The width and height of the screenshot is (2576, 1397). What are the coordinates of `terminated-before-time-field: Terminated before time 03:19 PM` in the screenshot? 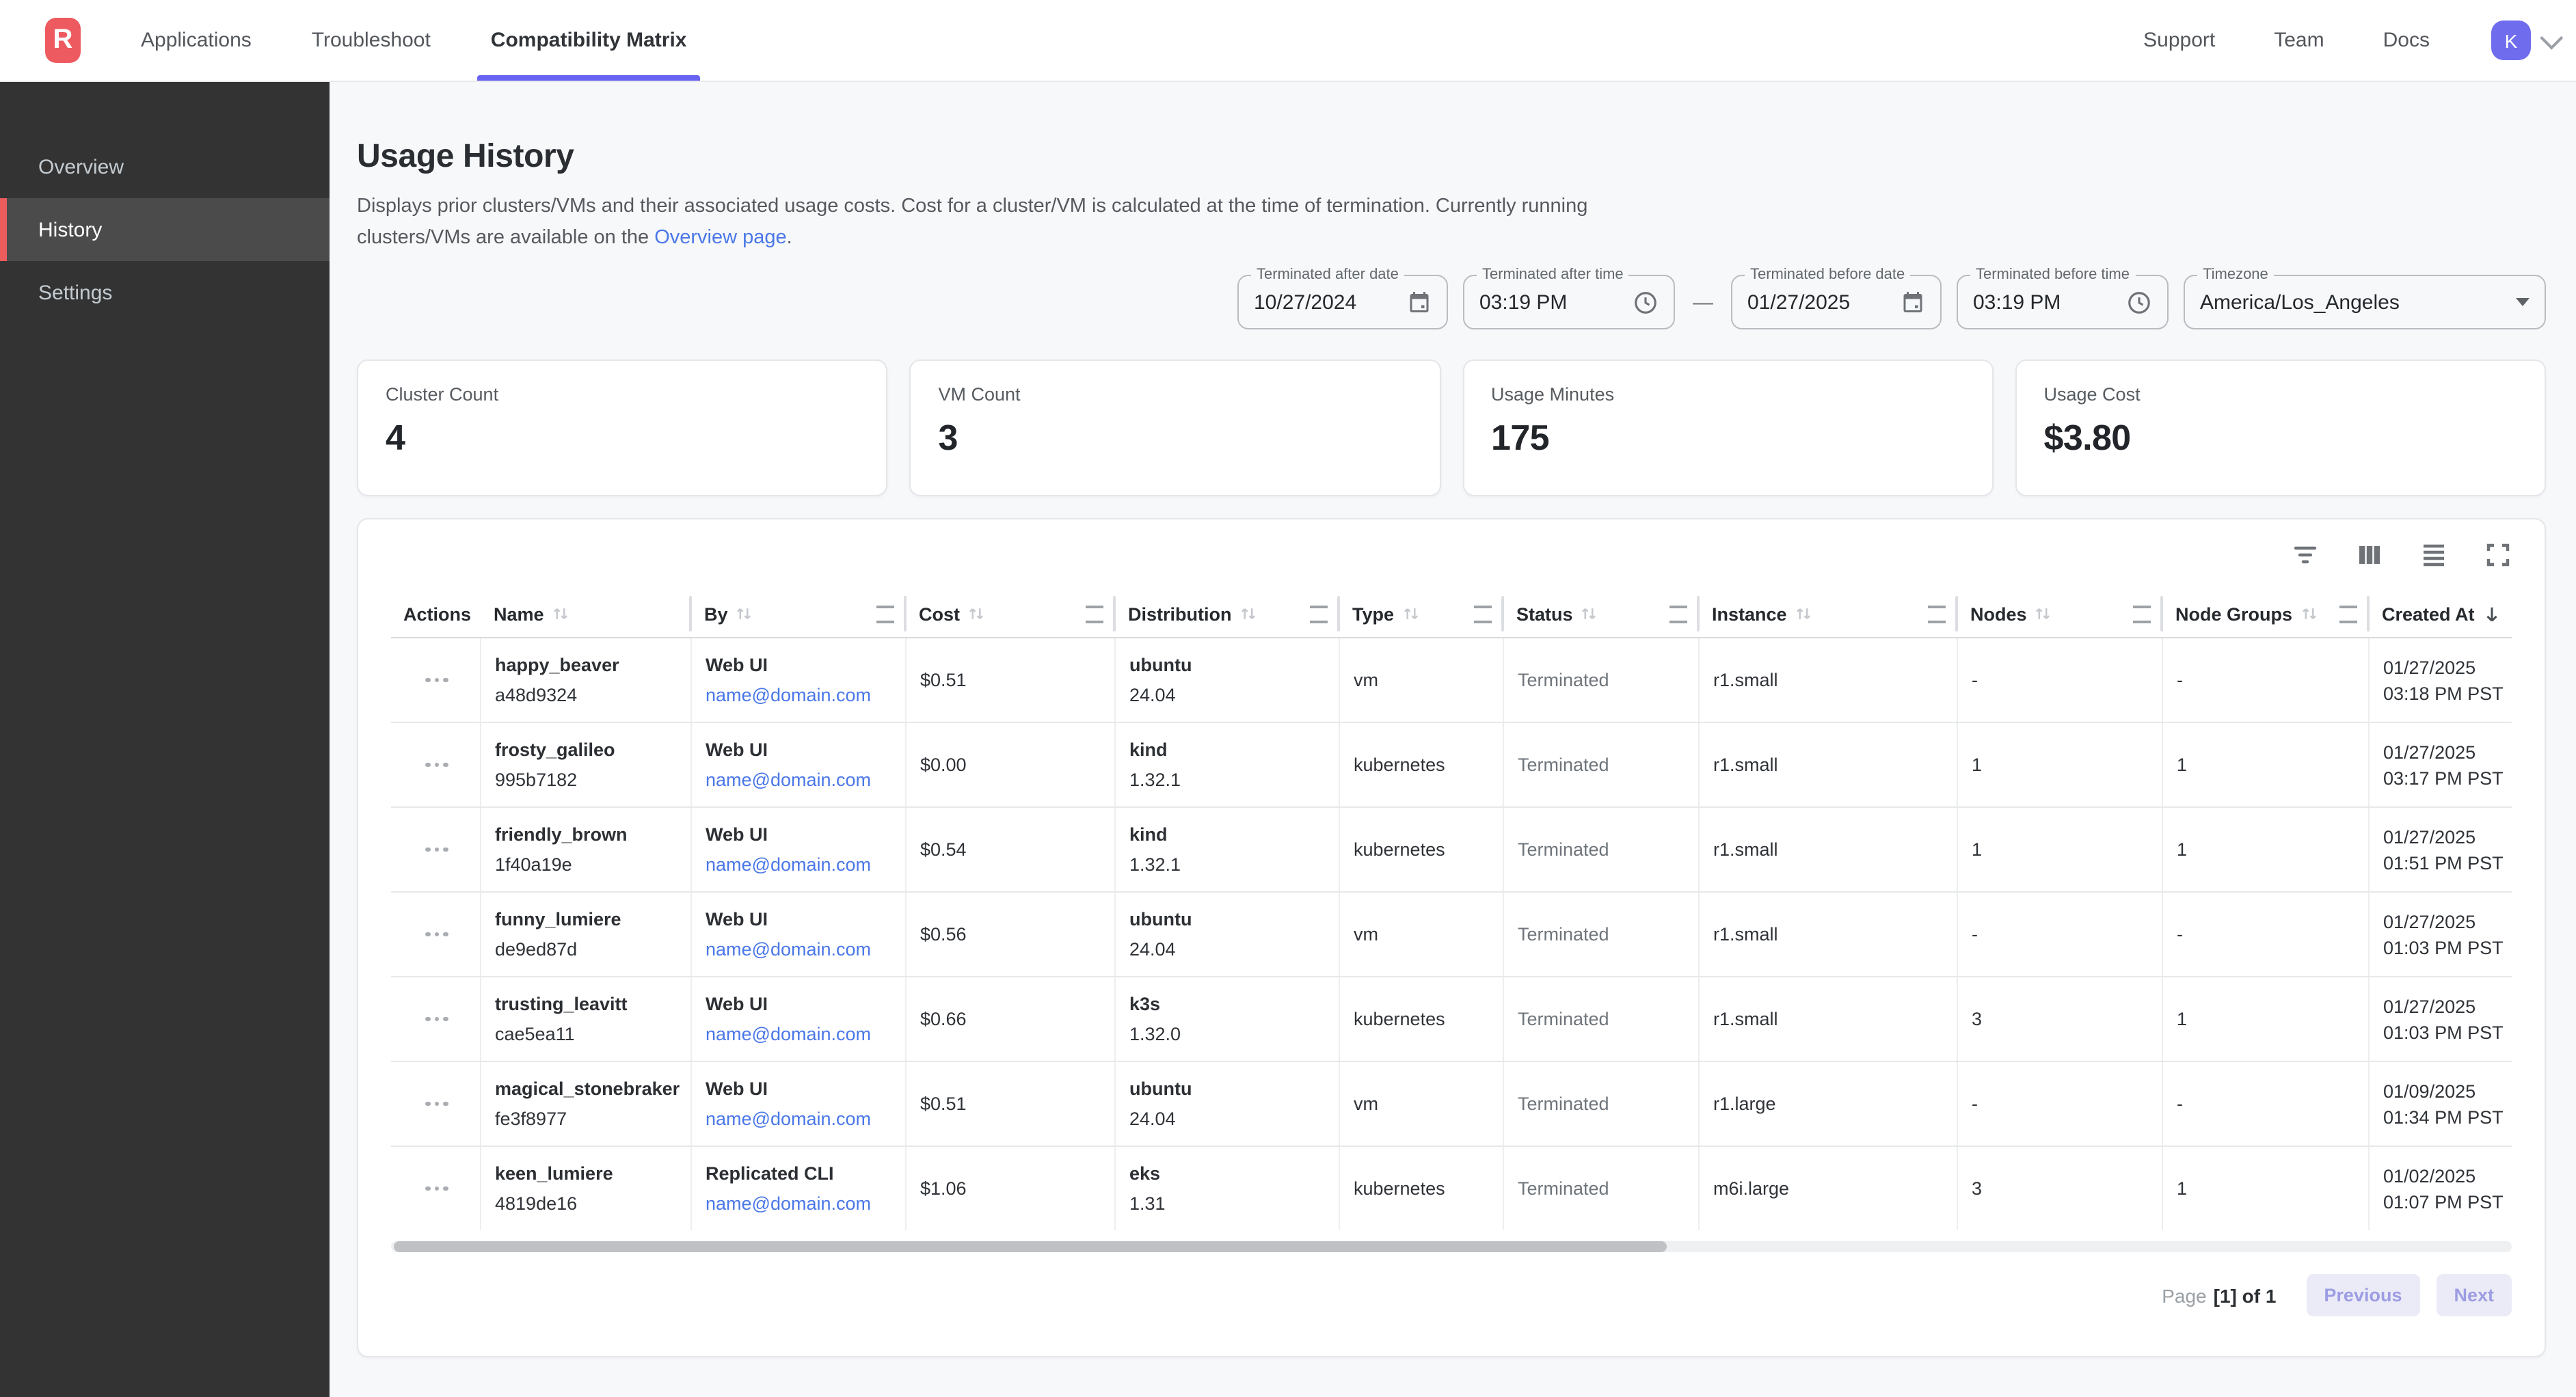 It's located at (2063, 298).